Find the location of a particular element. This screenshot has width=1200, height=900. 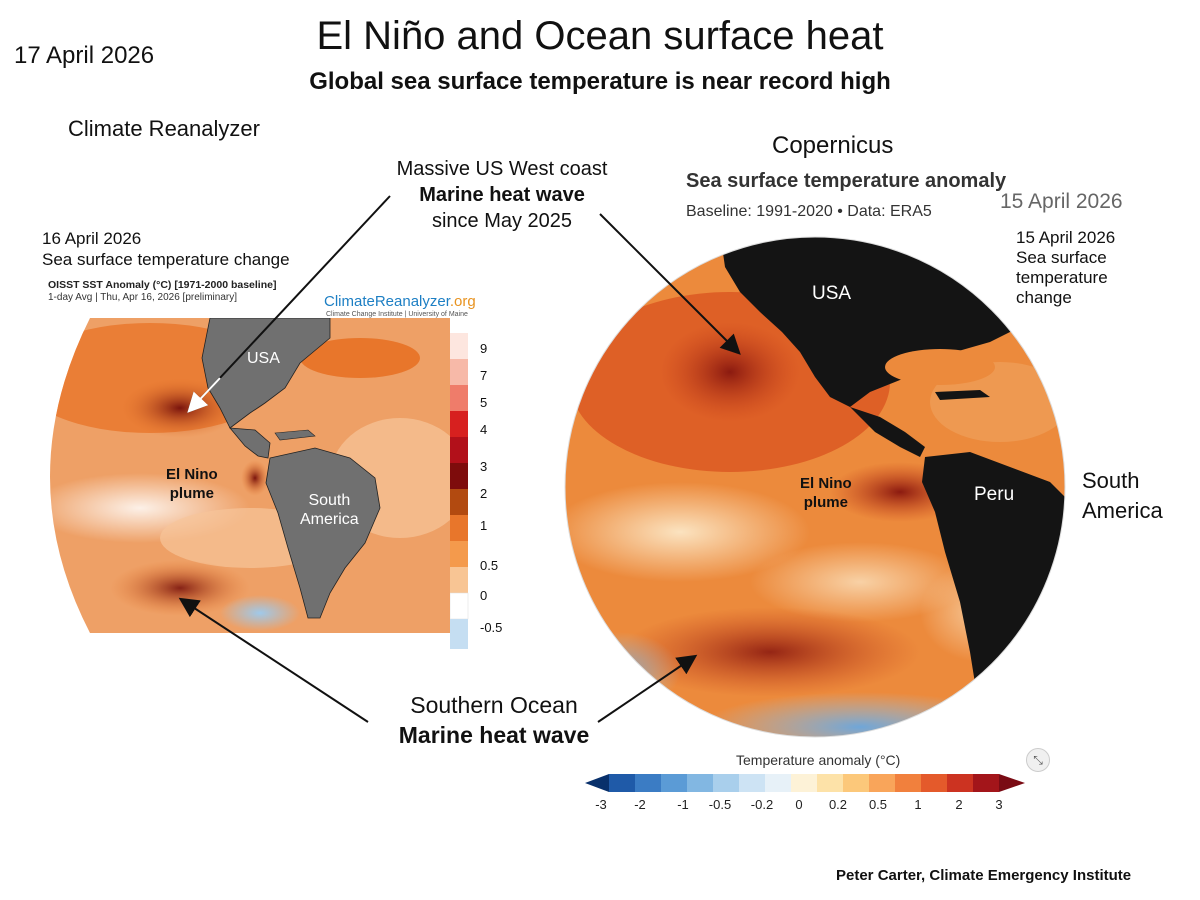

colorbar-tick: 0 is located at coordinates (484, 595).